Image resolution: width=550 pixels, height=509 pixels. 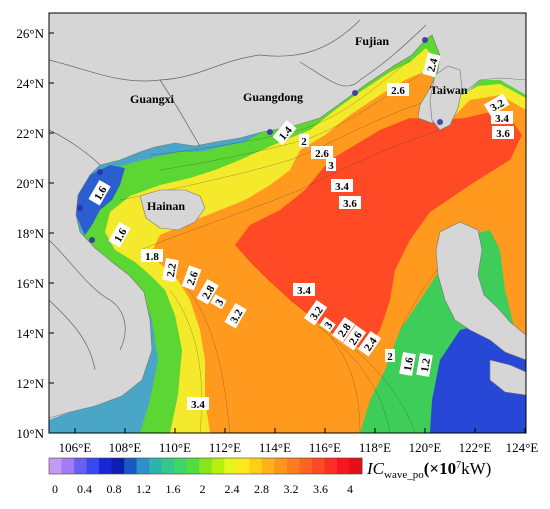 I want to click on lat-tick-label: 22°N, so click(x=30, y=133).